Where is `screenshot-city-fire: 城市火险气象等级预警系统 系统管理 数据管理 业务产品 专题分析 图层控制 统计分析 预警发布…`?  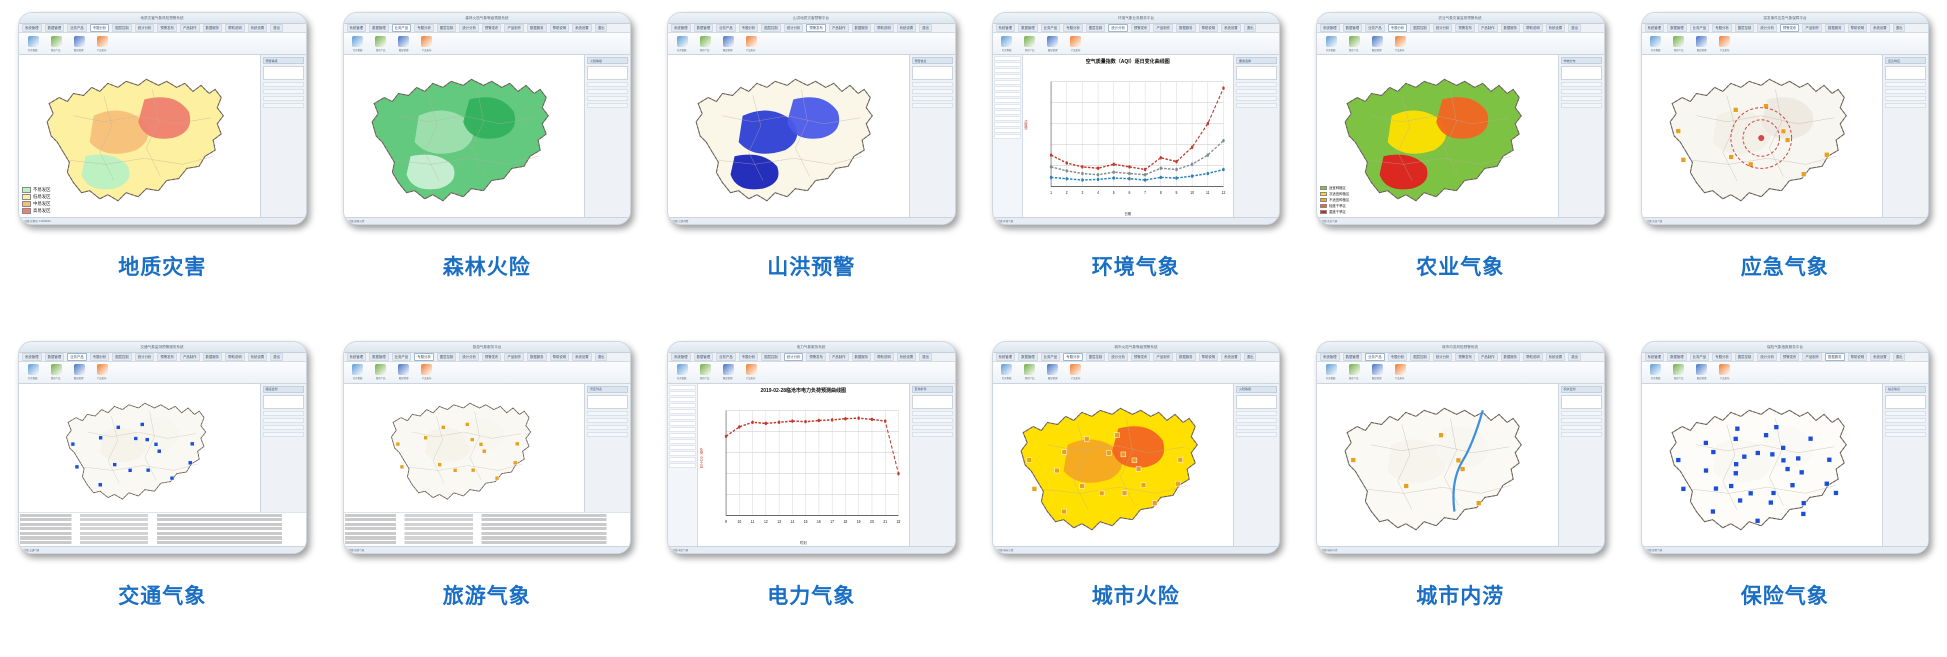 screenshot-city-fire: 城市火险气象等级预警系统 系统管理 数据管理 业务产品 专题分析 图层控制 统计分析 预警发布… is located at coordinates (1135, 447).